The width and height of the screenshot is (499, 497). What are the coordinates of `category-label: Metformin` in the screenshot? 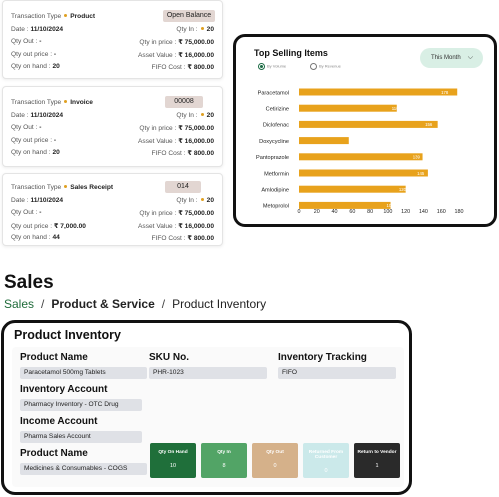 It's located at (276, 174).